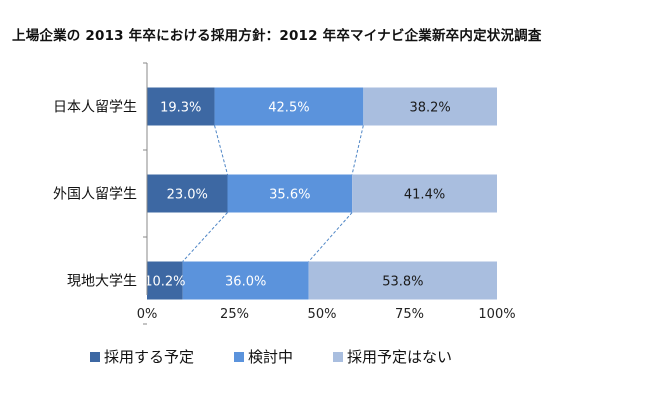 This screenshot has height=401, width=650. I want to click on legend-label: 検討中, so click(271, 357).